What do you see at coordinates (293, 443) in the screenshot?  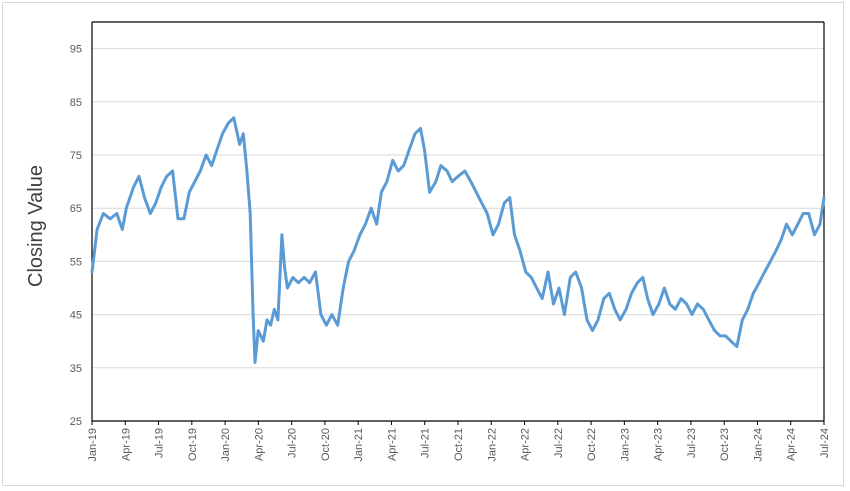 I see `x-tick-label: Jul-20` at bounding box center [293, 443].